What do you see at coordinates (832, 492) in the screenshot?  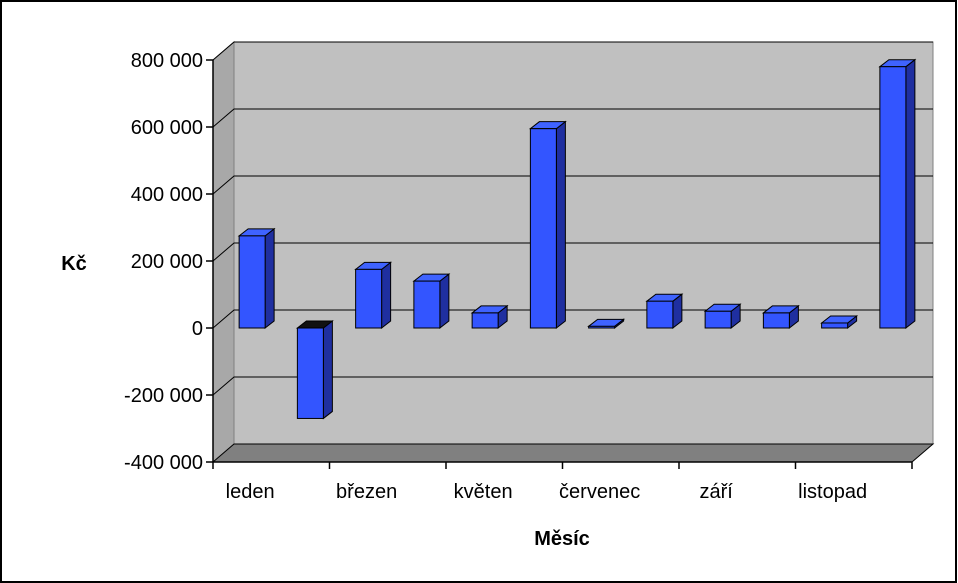 I see `x-tick-label: listopad` at bounding box center [832, 492].